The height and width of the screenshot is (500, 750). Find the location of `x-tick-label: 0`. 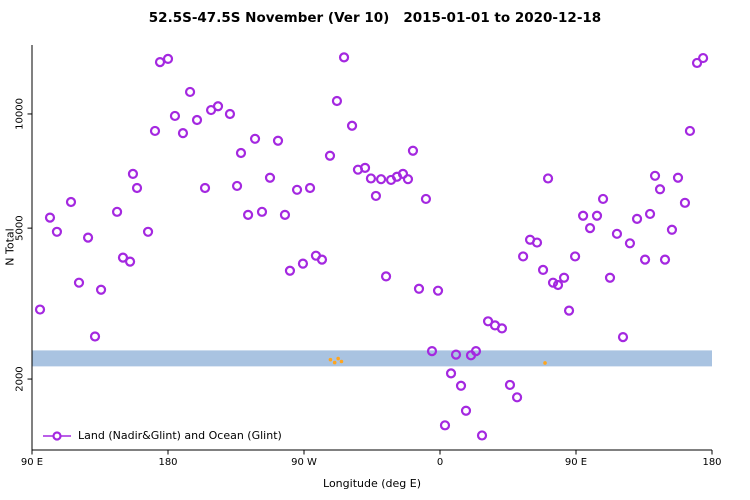

x-tick-label: 0 is located at coordinates (440, 462).